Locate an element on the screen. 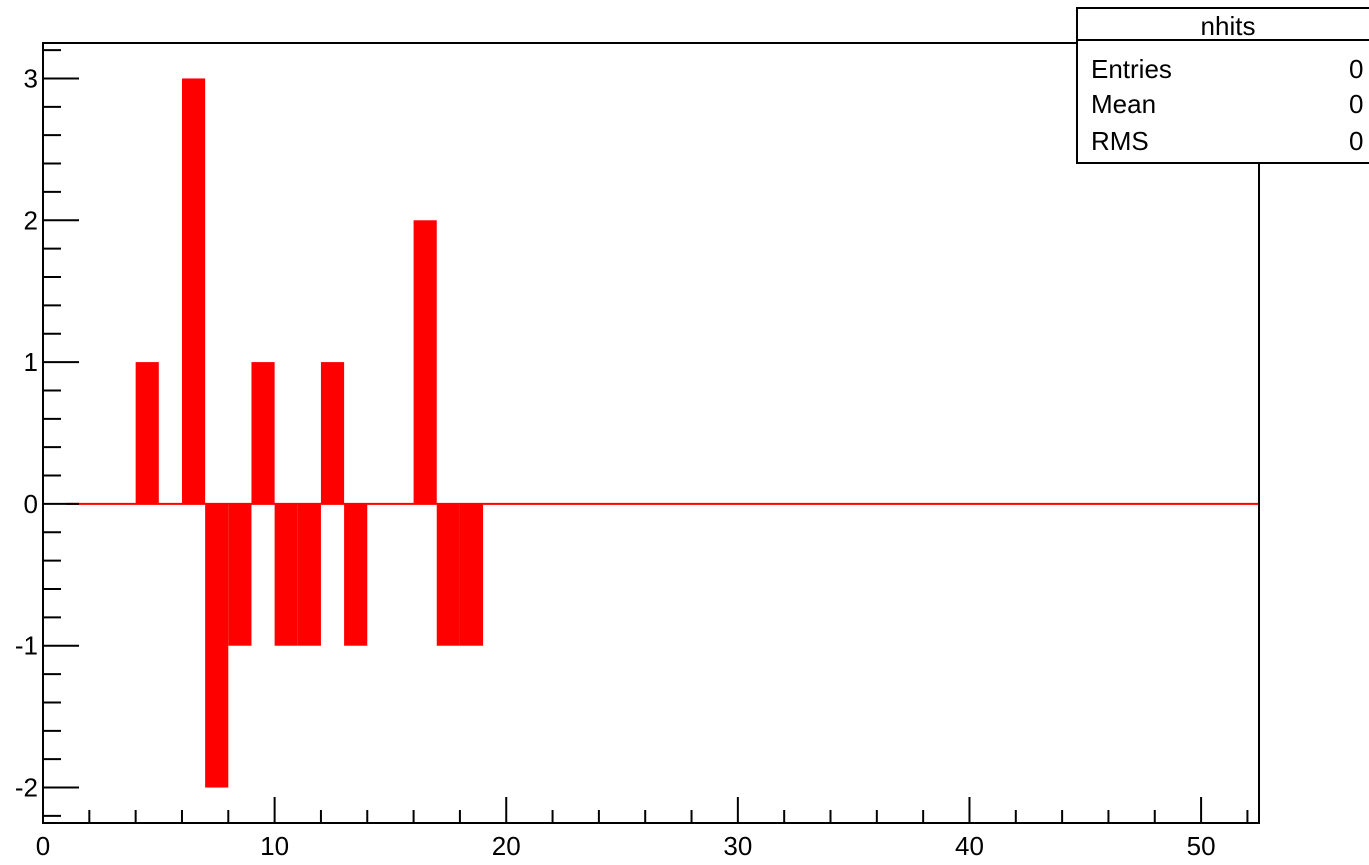 The width and height of the screenshot is (1369, 865). y-tick-label: 3 is located at coordinates (31, 78).